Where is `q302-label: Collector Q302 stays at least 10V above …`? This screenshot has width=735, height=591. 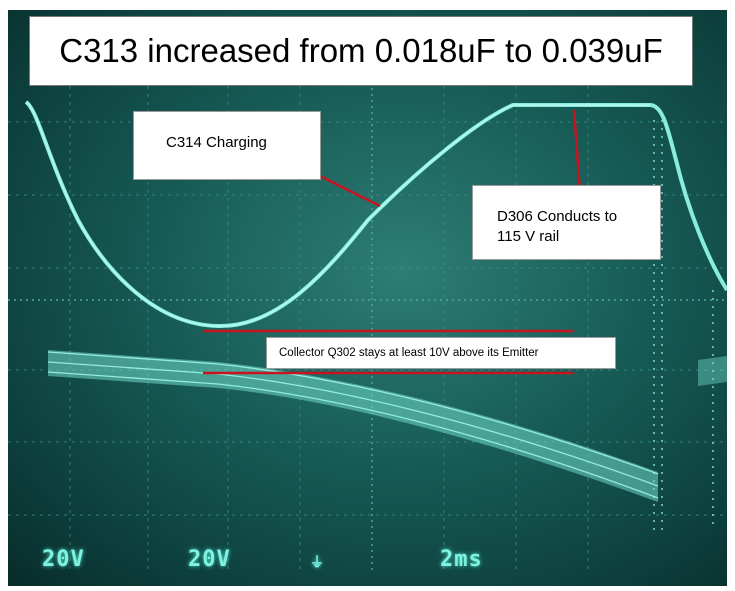 q302-label: Collector Q302 stays at least 10V above … is located at coordinates (409, 353).